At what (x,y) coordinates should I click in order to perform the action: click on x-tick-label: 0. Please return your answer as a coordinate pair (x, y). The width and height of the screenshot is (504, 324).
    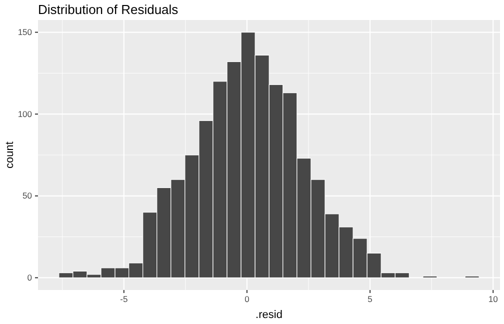
    Looking at the image, I should click on (247, 299).